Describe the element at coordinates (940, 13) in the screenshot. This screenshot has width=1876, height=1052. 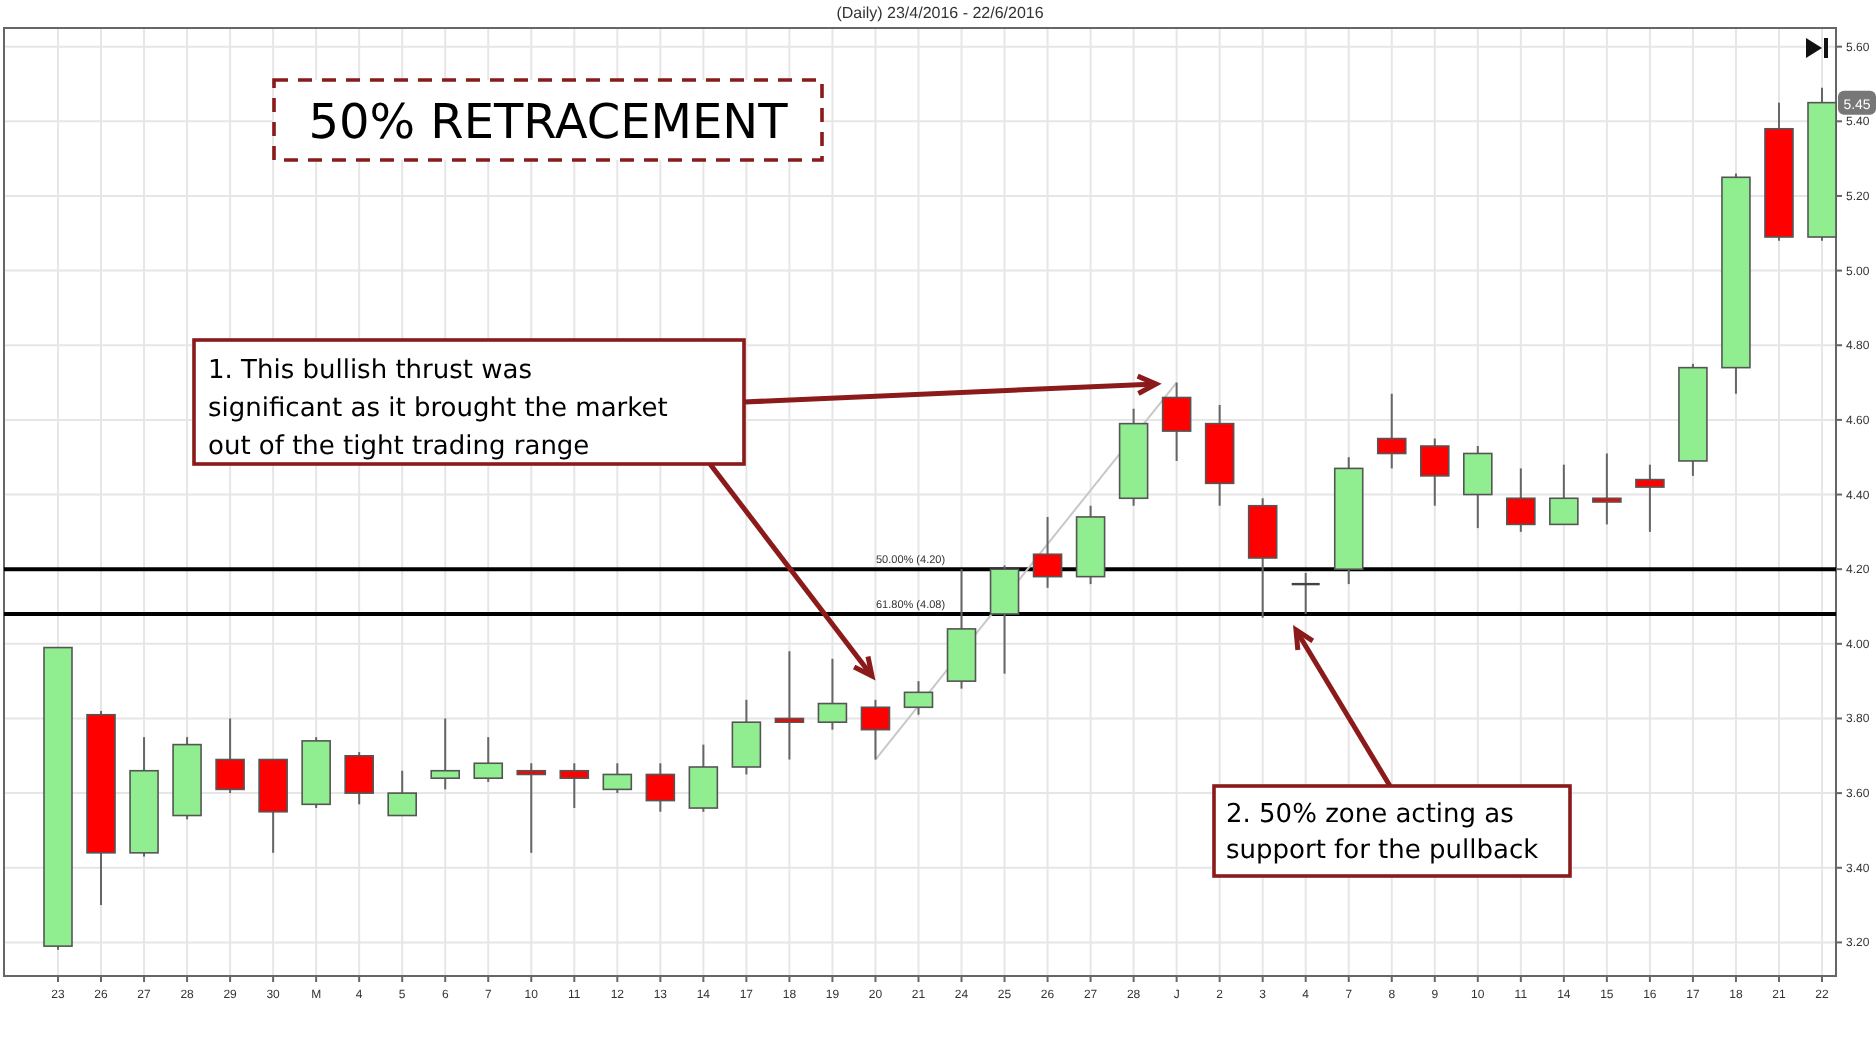
I see `chart-title: (Daily) 23/4/2016 - 22/6/2016` at that location.